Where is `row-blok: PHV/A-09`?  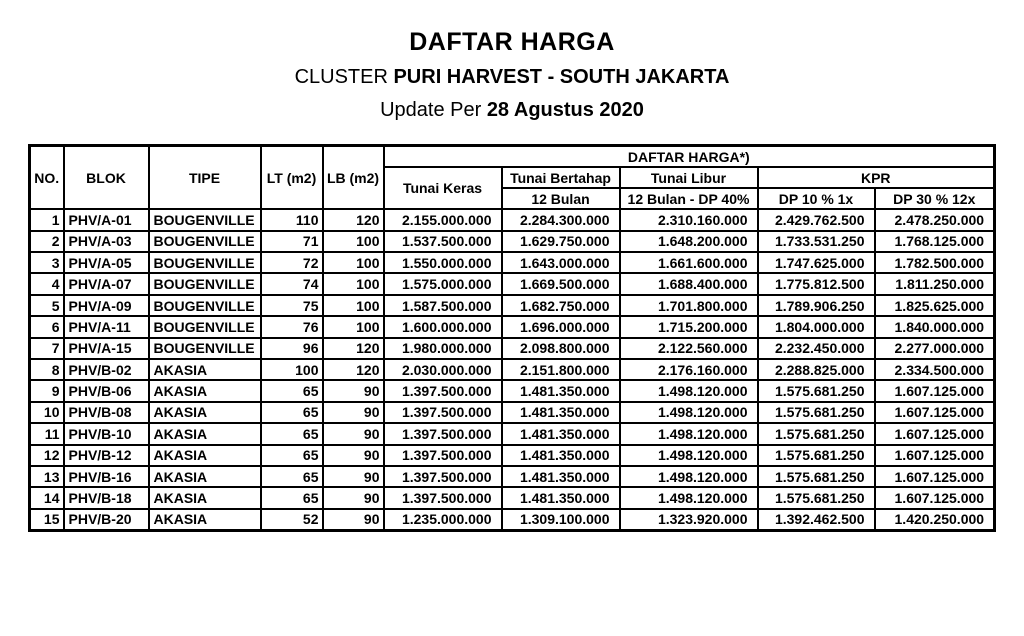
row-blok: PHV/A-09 is located at coordinates (106, 305).